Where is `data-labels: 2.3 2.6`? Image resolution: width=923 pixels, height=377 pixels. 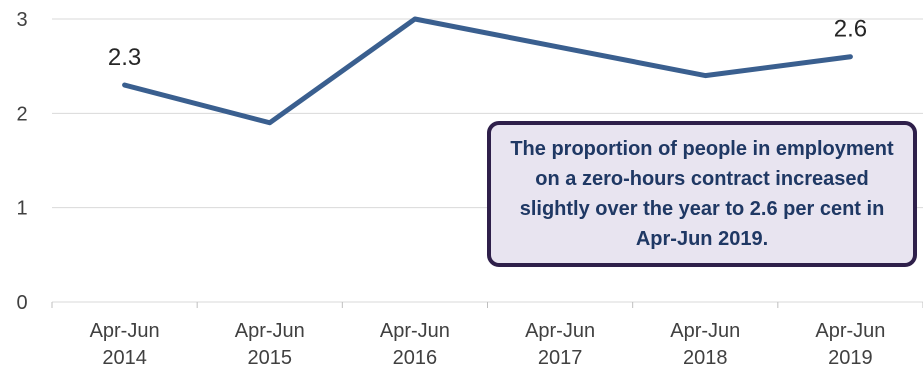
data-labels: 2.3 2.6 is located at coordinates (487, 43).